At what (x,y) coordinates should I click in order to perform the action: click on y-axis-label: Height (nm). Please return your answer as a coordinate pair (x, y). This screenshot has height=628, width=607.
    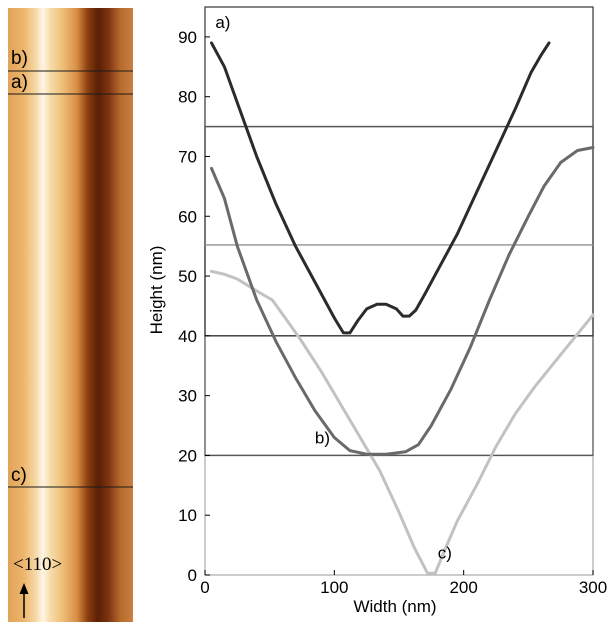
    Looking at the image, I should click on (156, 290).